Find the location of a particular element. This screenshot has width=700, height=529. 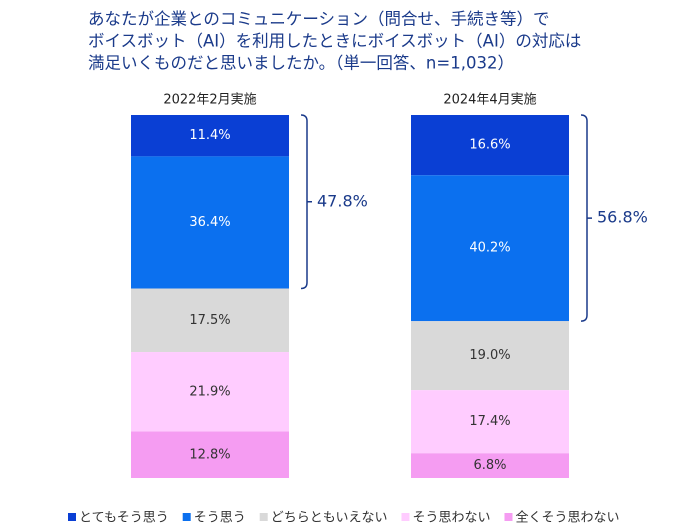

legend-label: そう思う is located at coordinates (220, 518).